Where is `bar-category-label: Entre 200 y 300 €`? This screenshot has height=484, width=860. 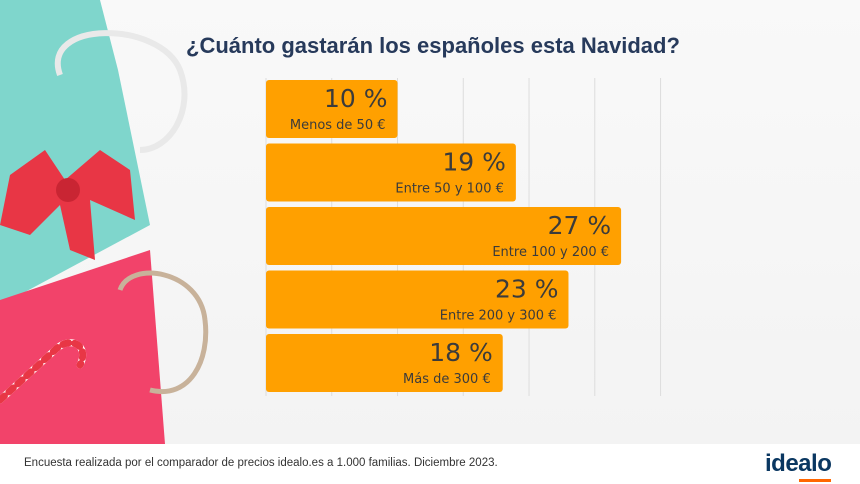 bar-category-label: Entre 200 y 300 € is located at coordinates (498, 316).